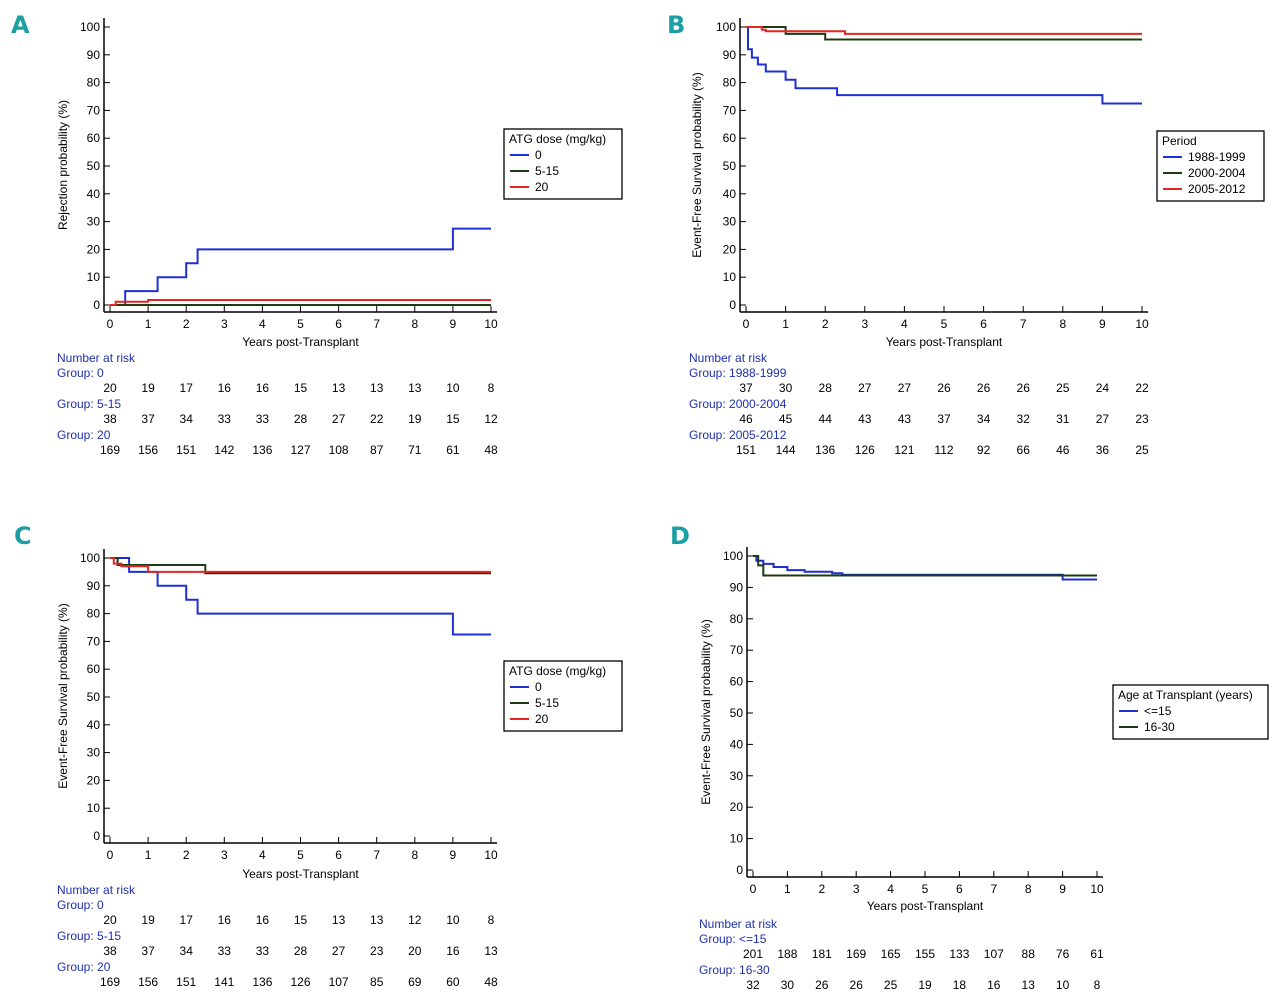  I want to click on y-tick-label: 50, so click(94, 697).